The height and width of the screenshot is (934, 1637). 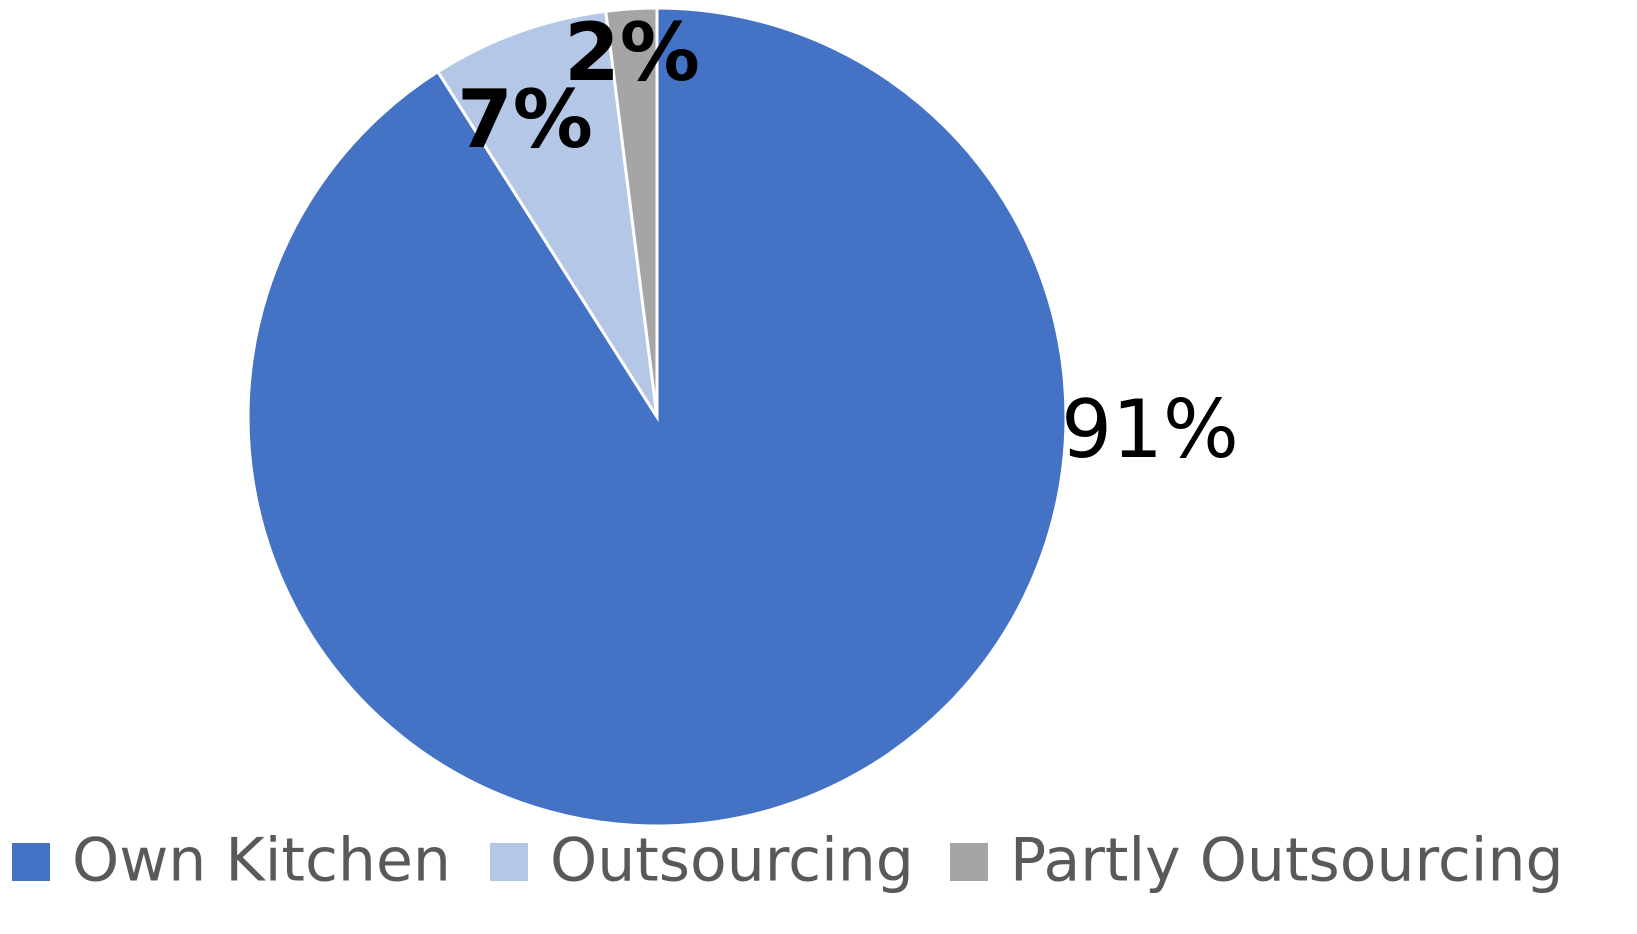 What do you see at coordinates (732, 861) in the screenshot?
I see `legend-label: Outsourcing` at bounding box center [732, 861].